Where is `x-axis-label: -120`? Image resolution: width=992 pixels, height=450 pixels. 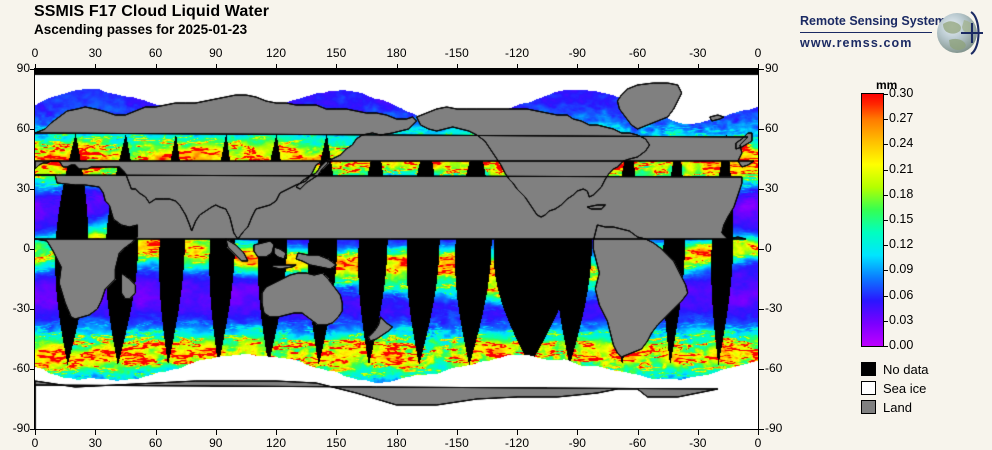
x-axis-label: -120 is located at coordinates (517, 443).